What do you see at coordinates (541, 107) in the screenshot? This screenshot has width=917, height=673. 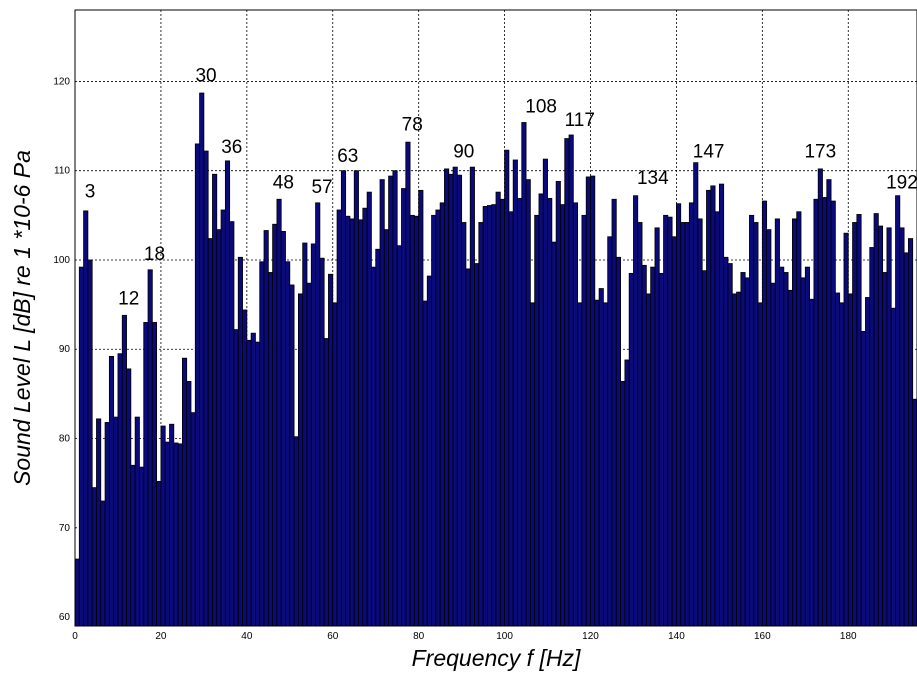 I see `peak-label: 108` at bounding box center [541, 107].